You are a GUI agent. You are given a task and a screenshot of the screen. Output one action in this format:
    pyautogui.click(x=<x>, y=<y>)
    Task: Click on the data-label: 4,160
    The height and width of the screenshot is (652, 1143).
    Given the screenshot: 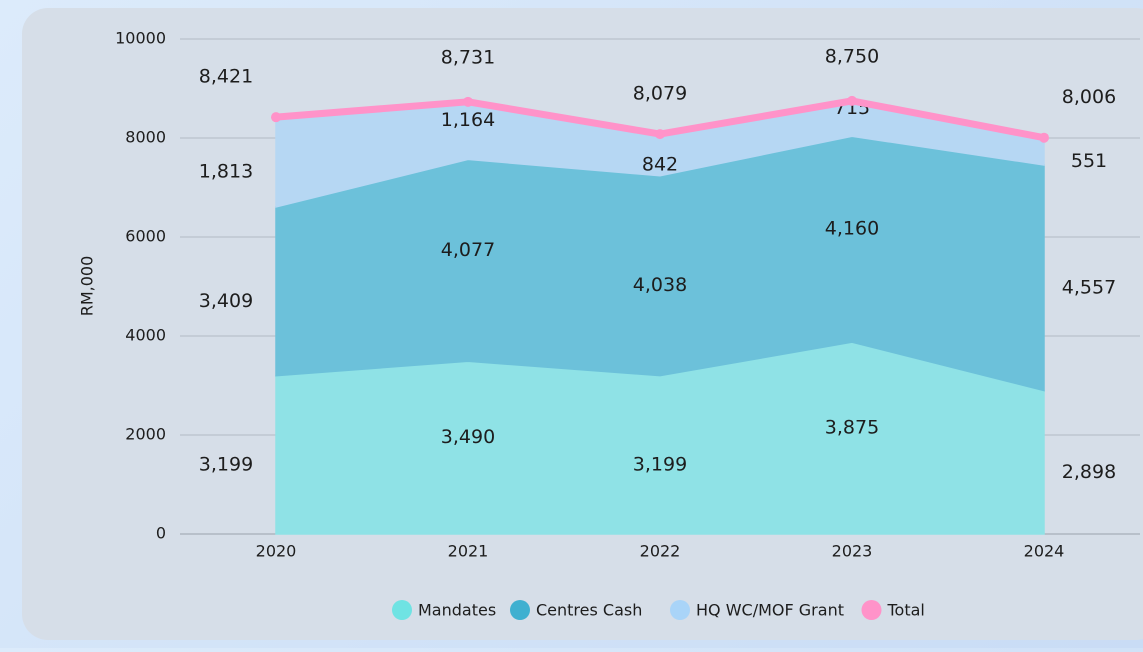 What is the action you would take?
    pyautogui.click(x=852, y=229)
    